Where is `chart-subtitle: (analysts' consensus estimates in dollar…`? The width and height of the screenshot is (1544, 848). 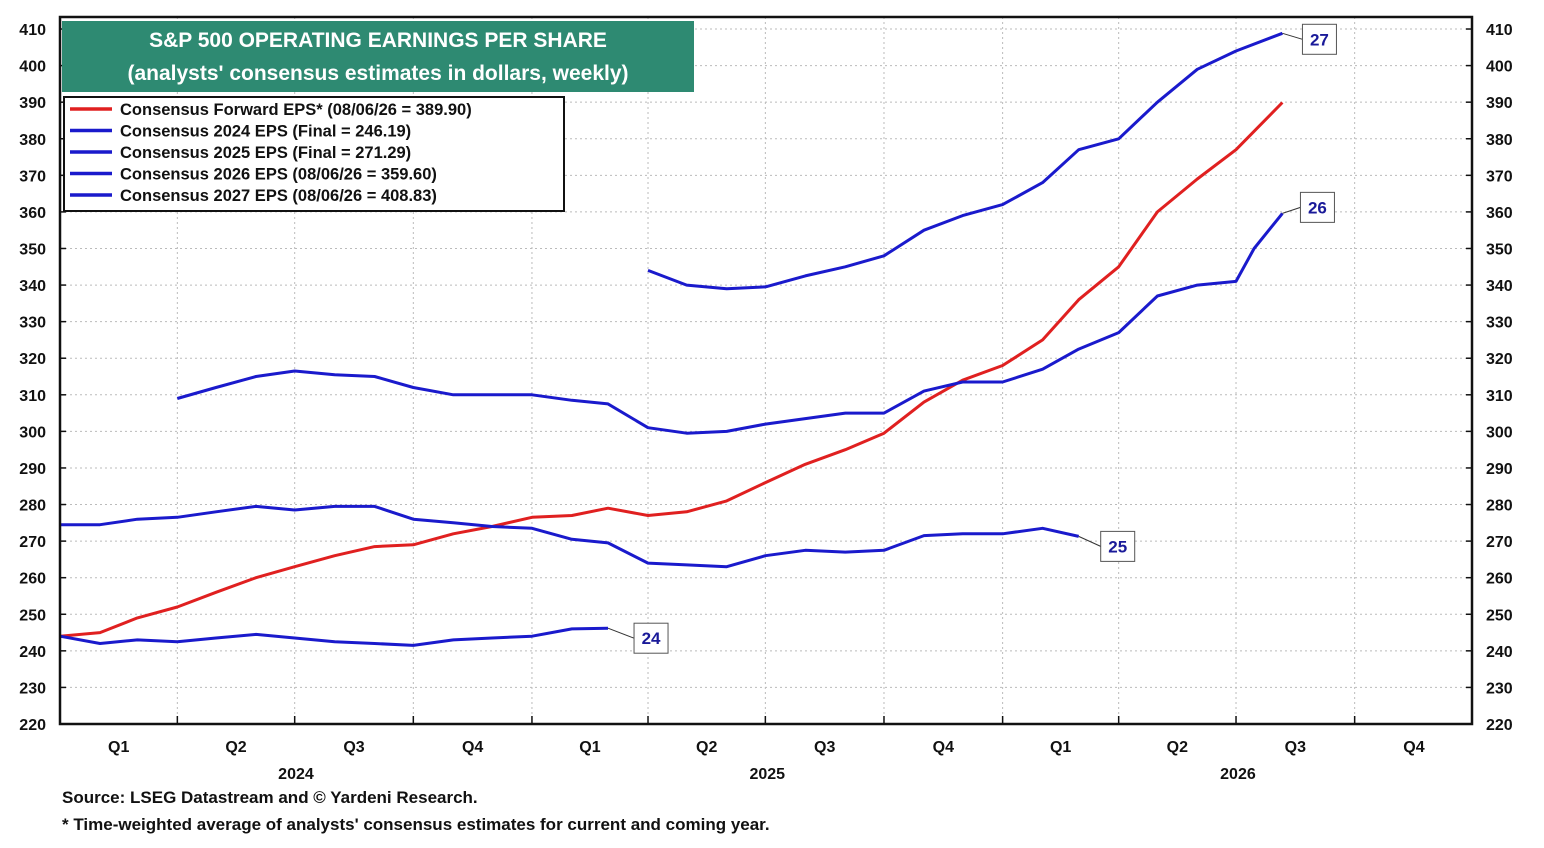 chart-subtitle: (analysts' consensus estimates in dollar… is located at coordinates (377, 73).